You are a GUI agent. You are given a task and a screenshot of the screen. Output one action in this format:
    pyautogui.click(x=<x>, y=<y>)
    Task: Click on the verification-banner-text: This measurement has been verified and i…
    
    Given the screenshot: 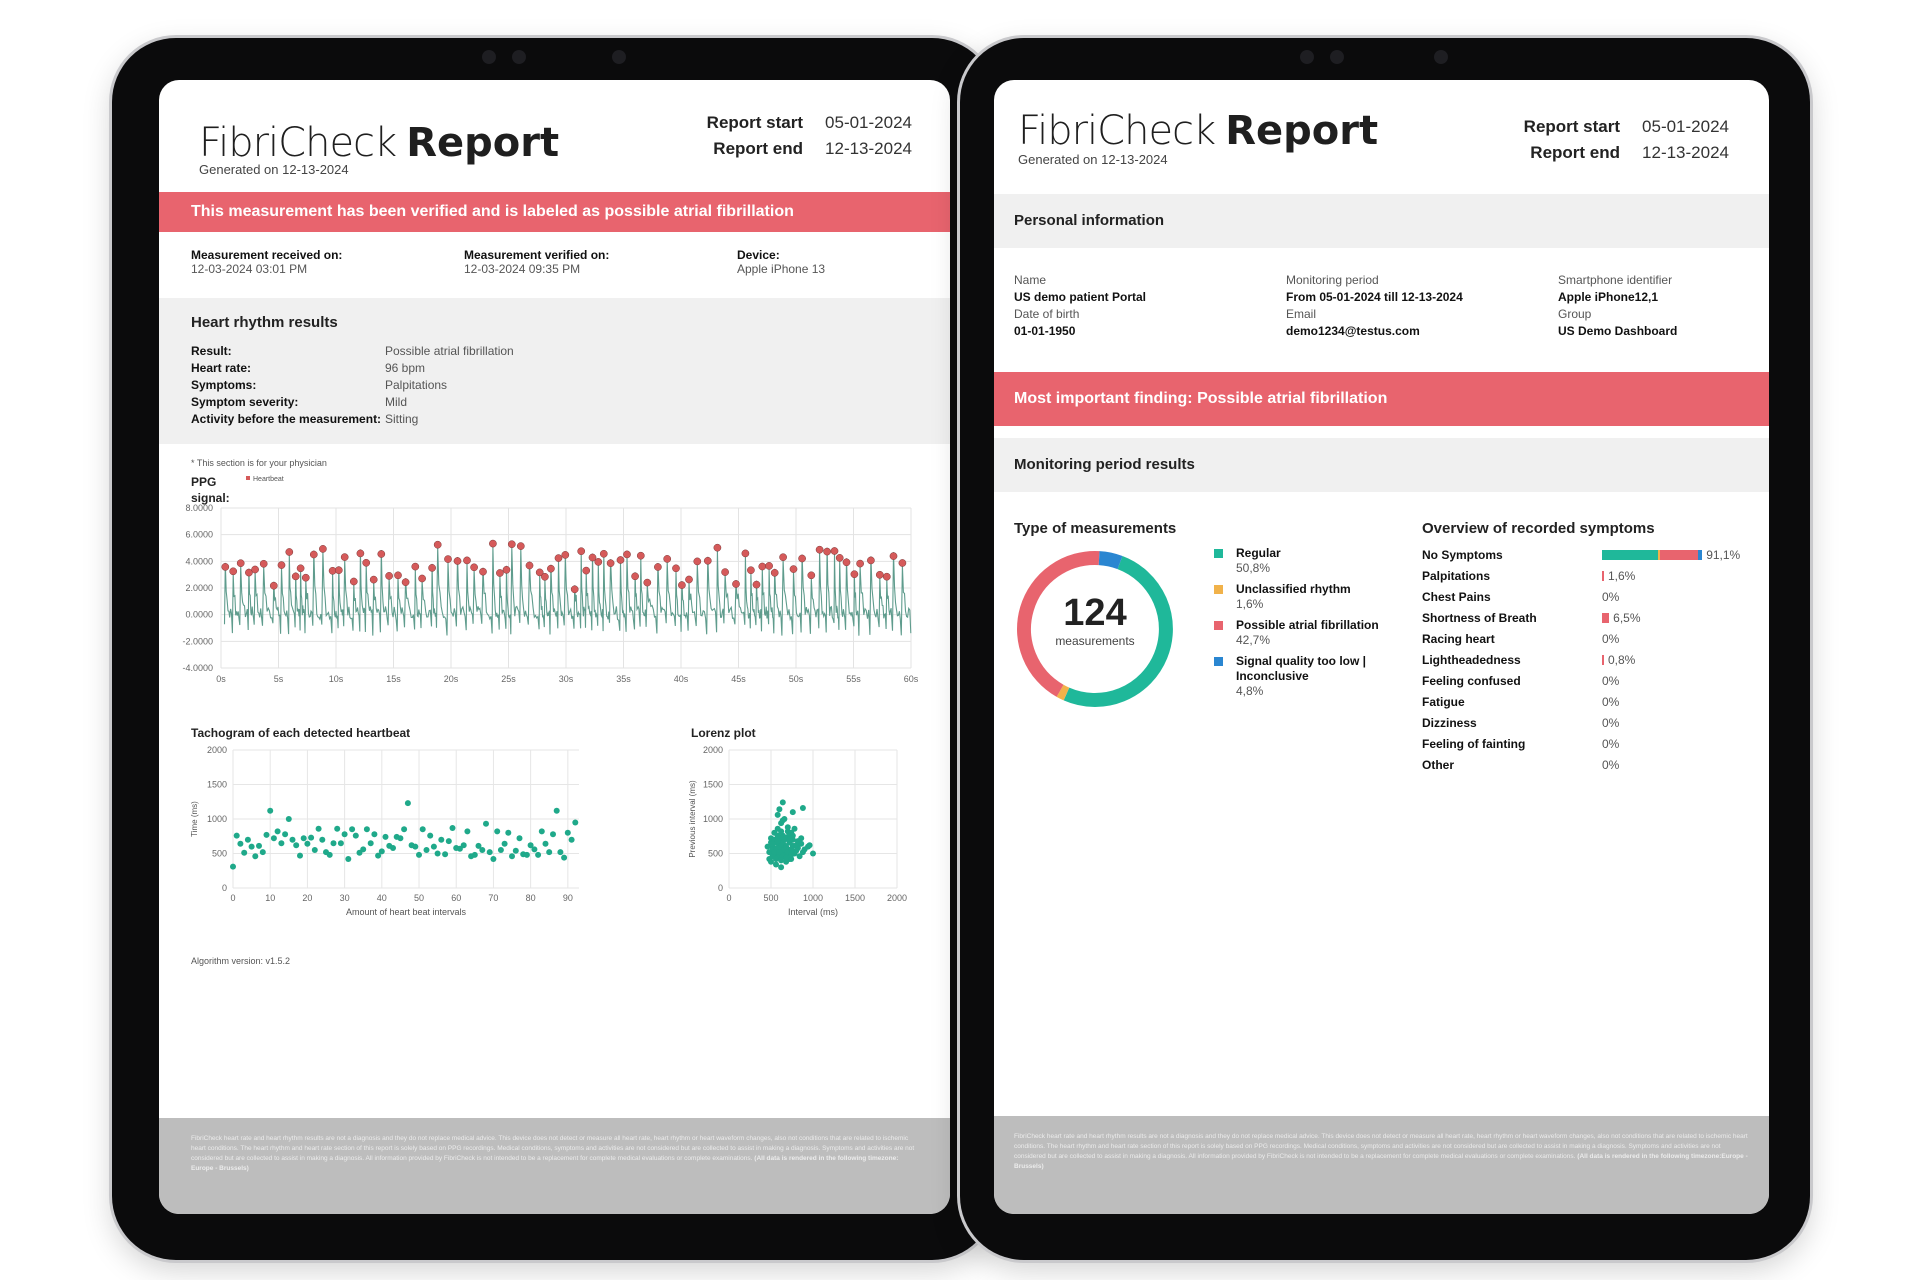 What is the action you would take?
    pyautogui.click(x=492, y=211)
    